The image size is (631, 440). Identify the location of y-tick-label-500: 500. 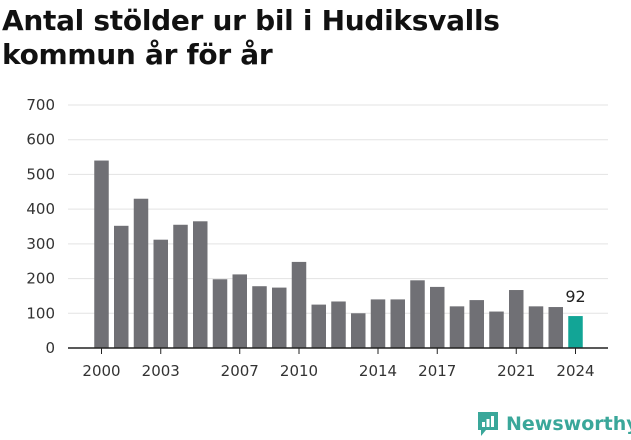
(40, 174).